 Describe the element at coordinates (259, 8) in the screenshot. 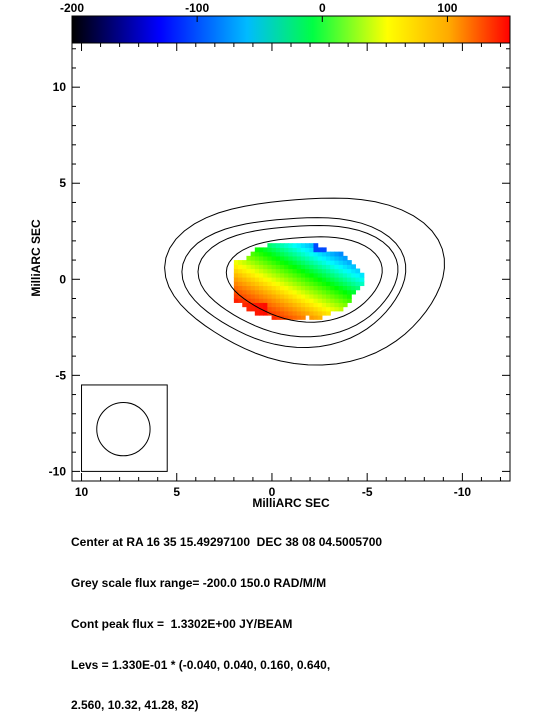

I see `colorbar-tick-labels: -200 -100 0 100` at that location.